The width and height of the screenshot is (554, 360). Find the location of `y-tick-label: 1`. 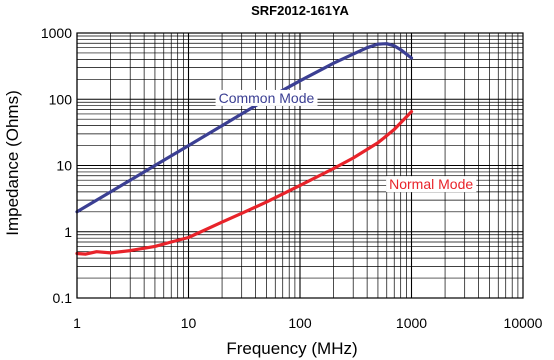

y-tick-label: 1 is located at coordinates (68, 232).